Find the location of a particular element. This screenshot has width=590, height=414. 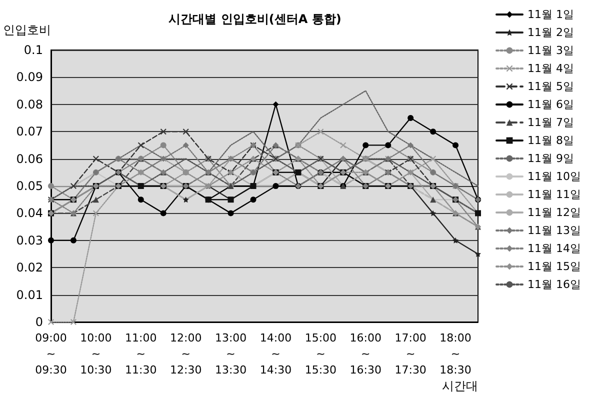

legend-label: 11월 7일 is located at coordinates (551, 122).